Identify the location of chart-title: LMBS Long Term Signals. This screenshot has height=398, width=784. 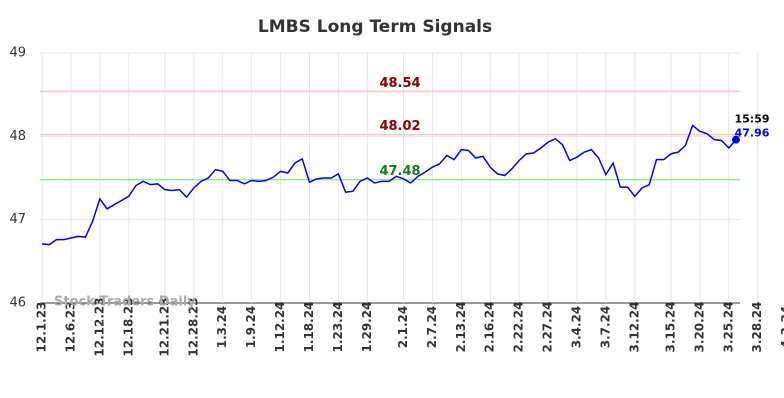
(375, 27).